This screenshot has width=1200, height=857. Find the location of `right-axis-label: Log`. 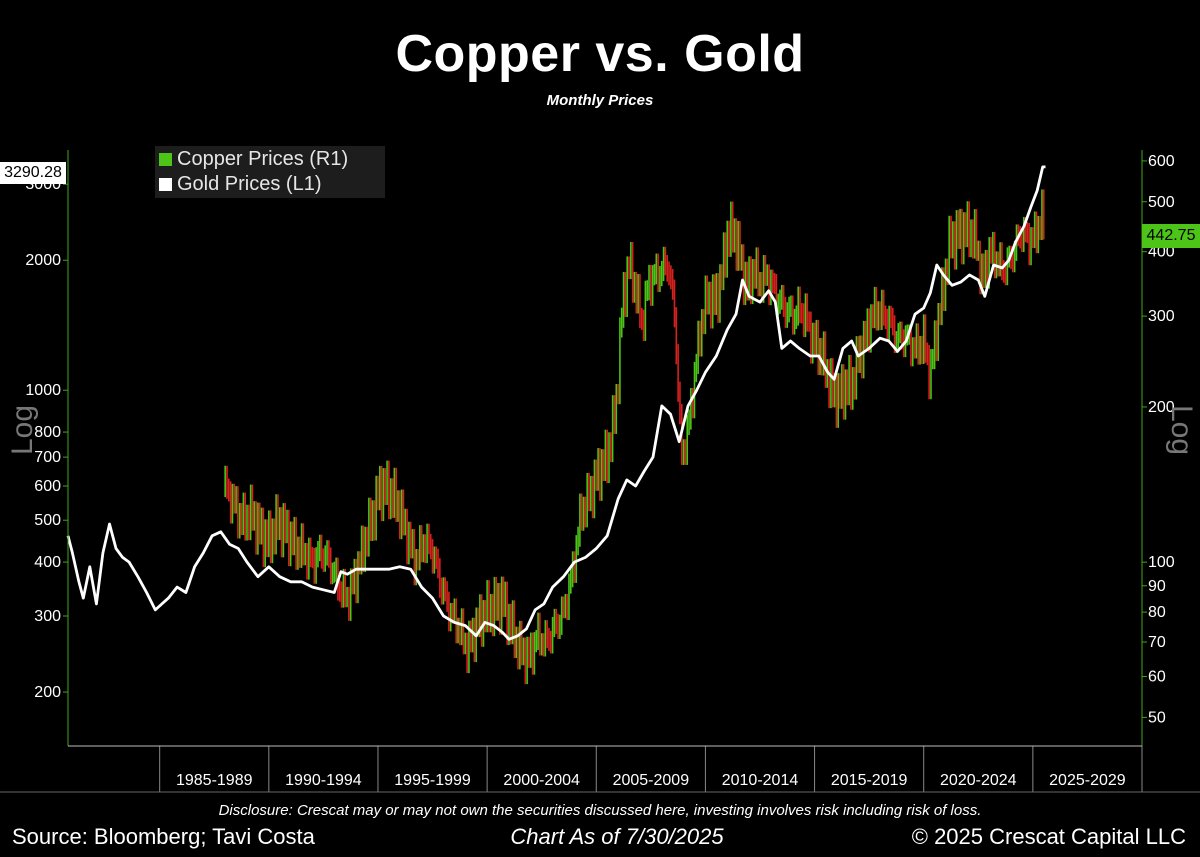

right-axis-label: Log is located at coordinates (1181, 430).